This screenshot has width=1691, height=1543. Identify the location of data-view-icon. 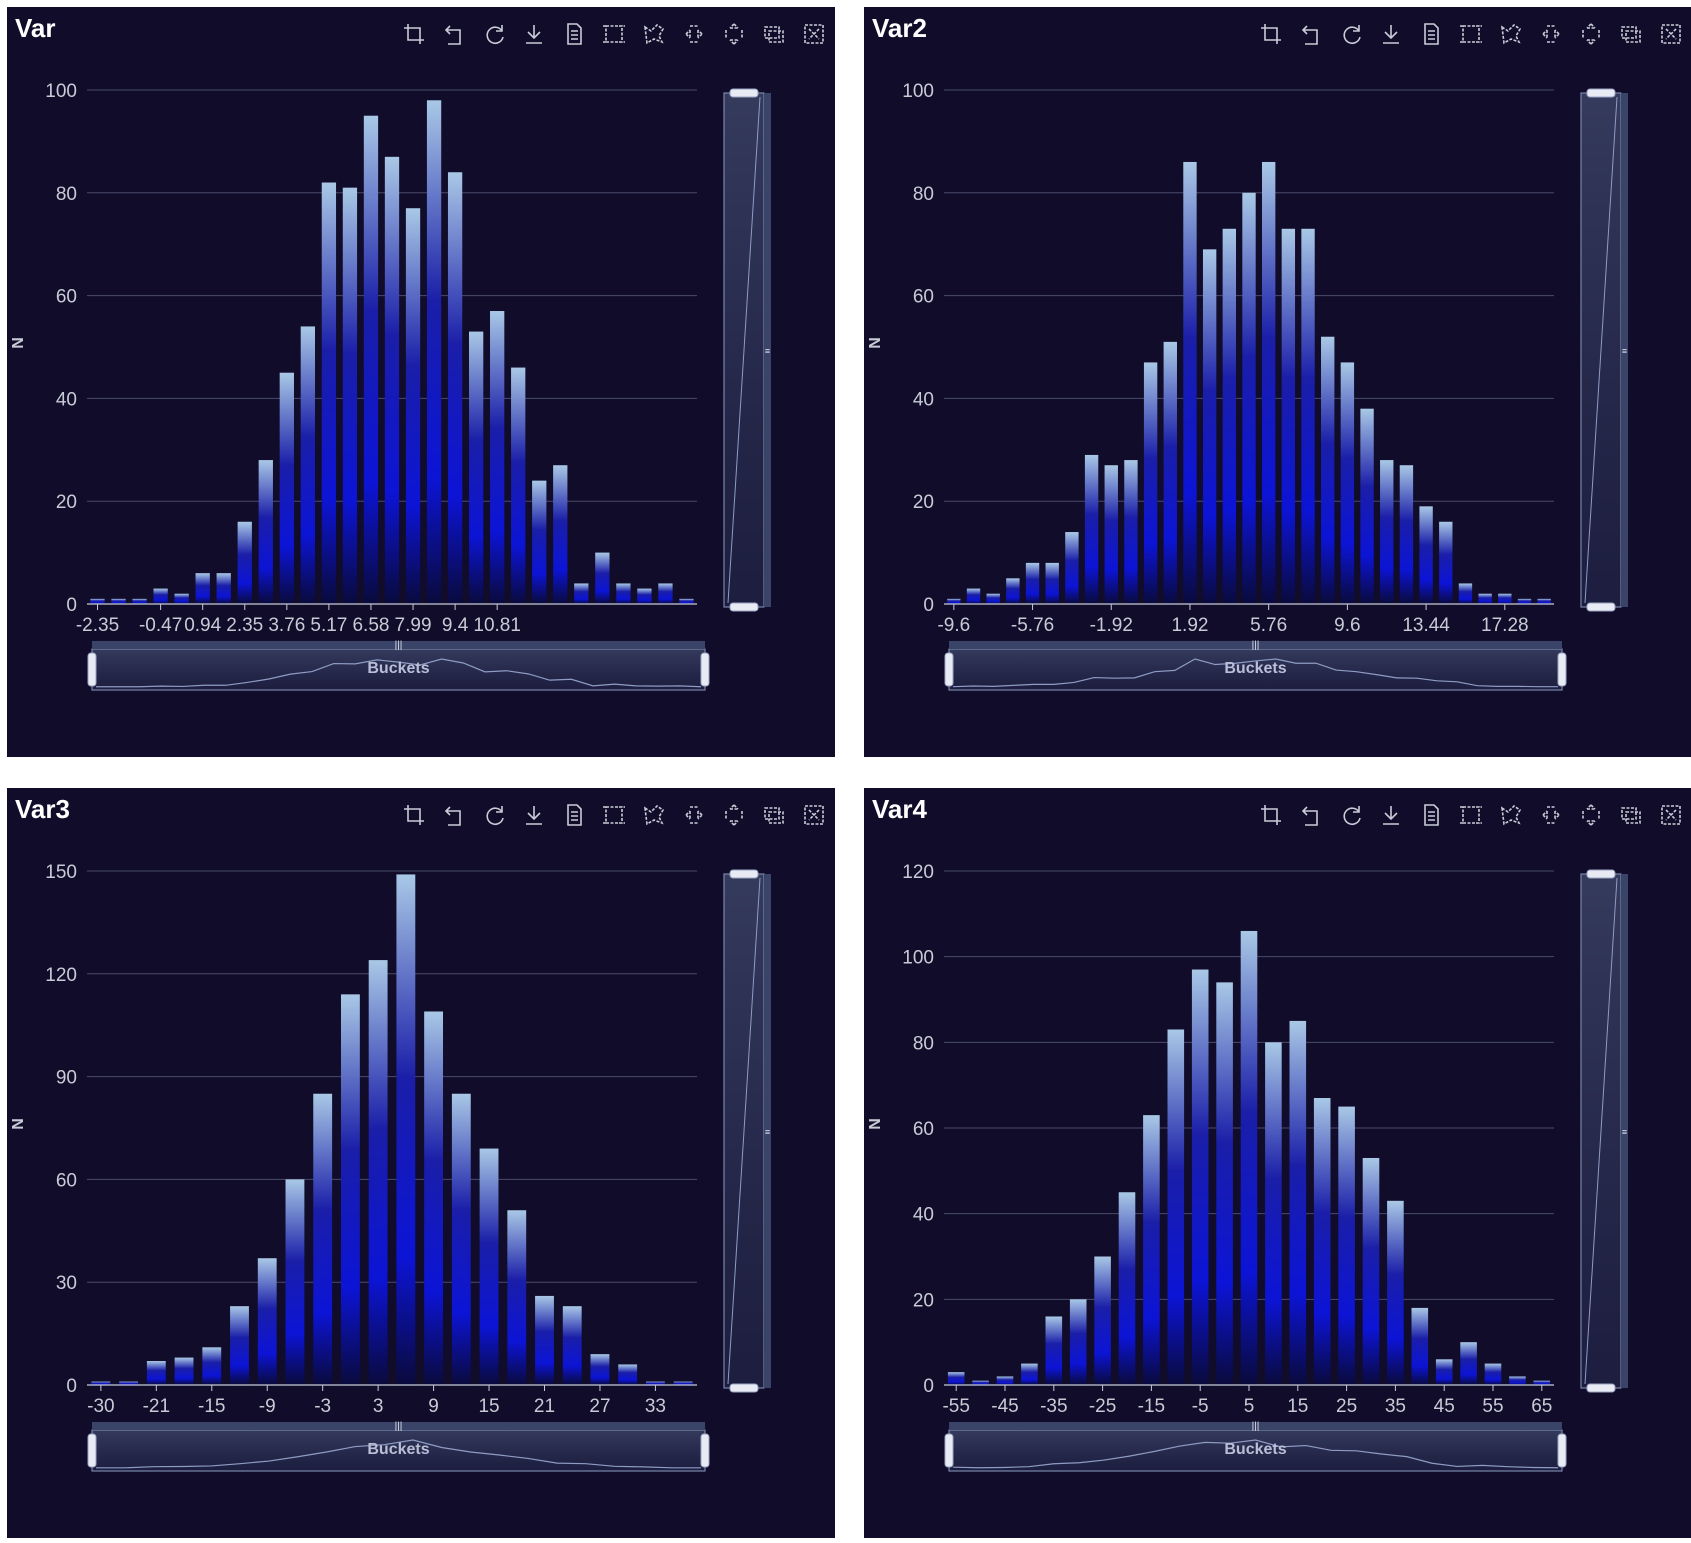
(574, 34).